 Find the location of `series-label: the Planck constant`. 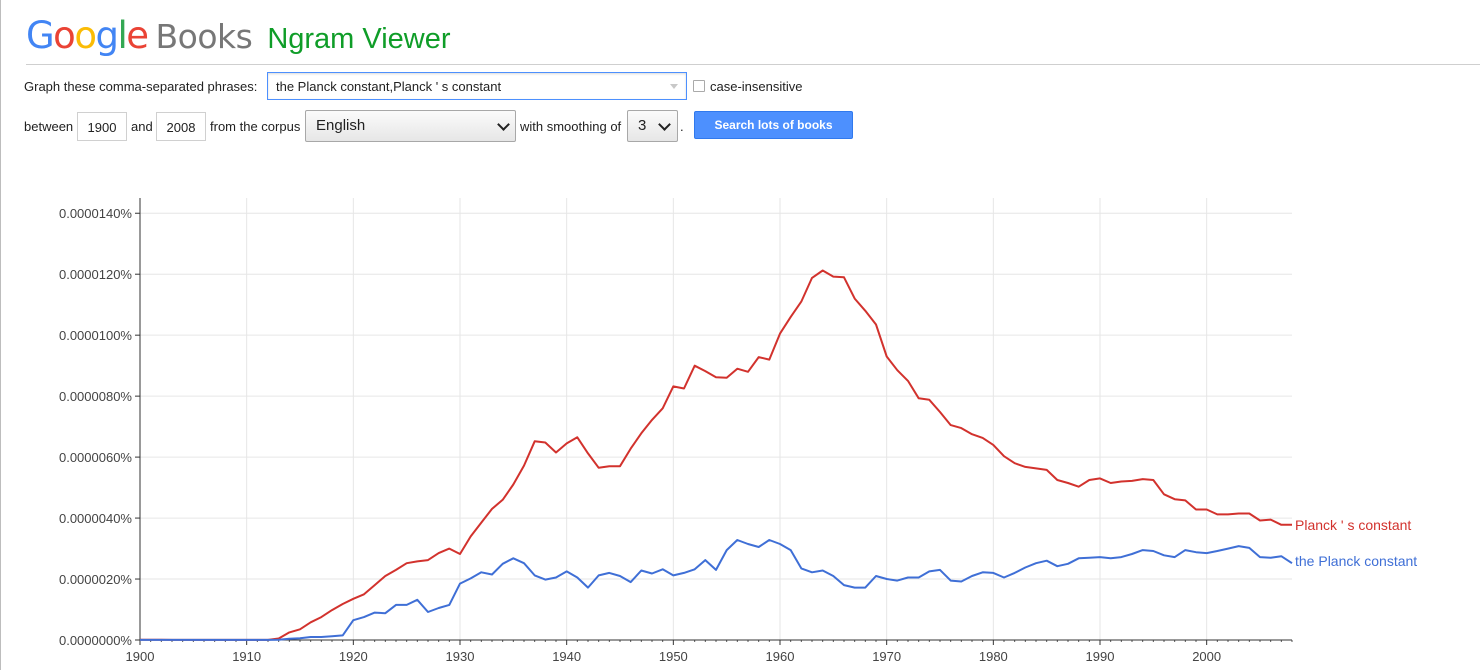

series-label: the Planck constant is located at coordinates (1356, 561).